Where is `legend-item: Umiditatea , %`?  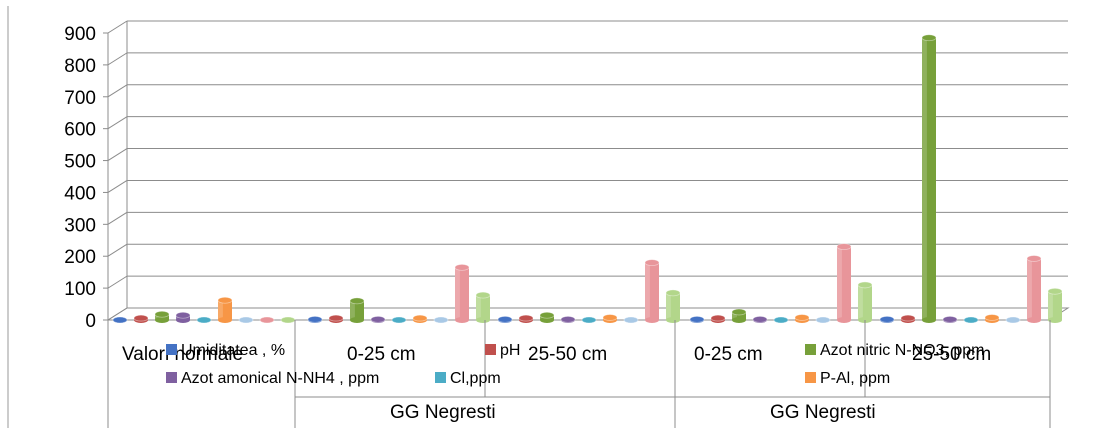
legend-item: Umiditatea , % is located at coordinates (225, 350).